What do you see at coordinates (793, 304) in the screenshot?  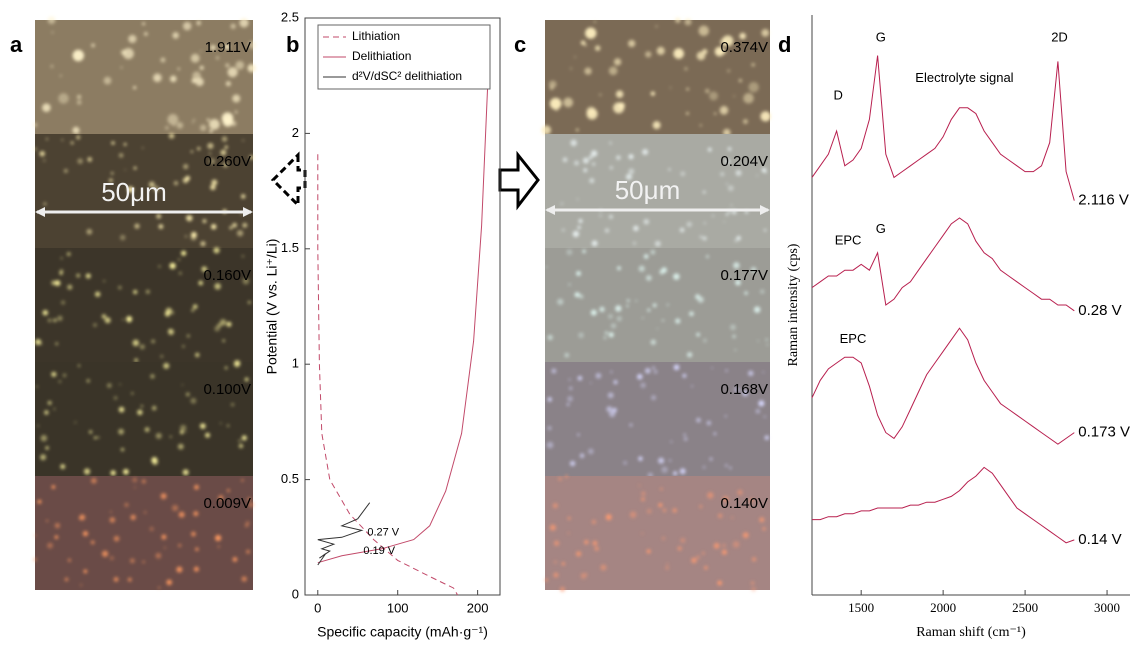 I see `y-axis-label: Raman intensity (cps)` at bounding box center [793, 304].